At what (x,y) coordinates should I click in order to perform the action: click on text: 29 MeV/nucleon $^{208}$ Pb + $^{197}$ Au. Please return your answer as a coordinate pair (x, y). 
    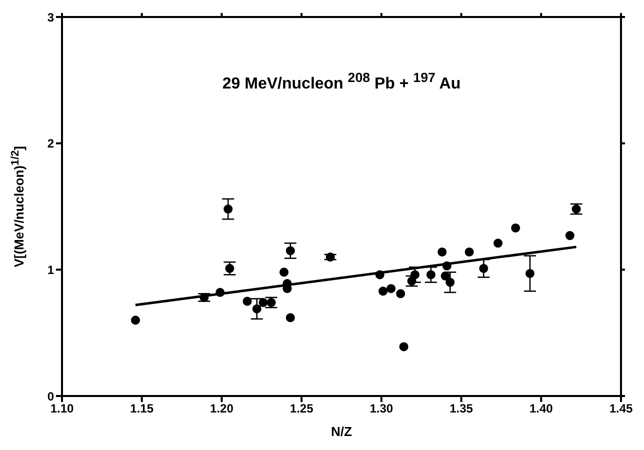
    Looking at the image, I should click on (341, 82).